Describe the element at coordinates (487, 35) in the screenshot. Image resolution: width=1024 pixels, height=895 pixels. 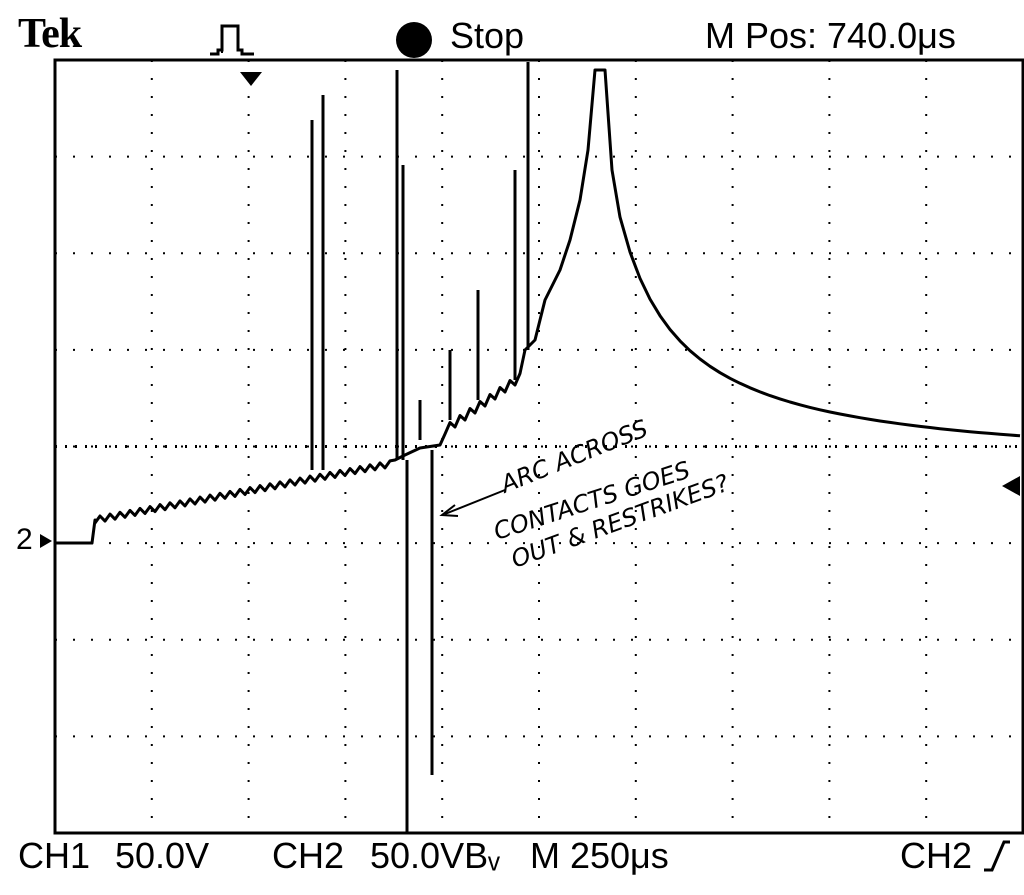
I see `run-state-label: Stop` at that location.